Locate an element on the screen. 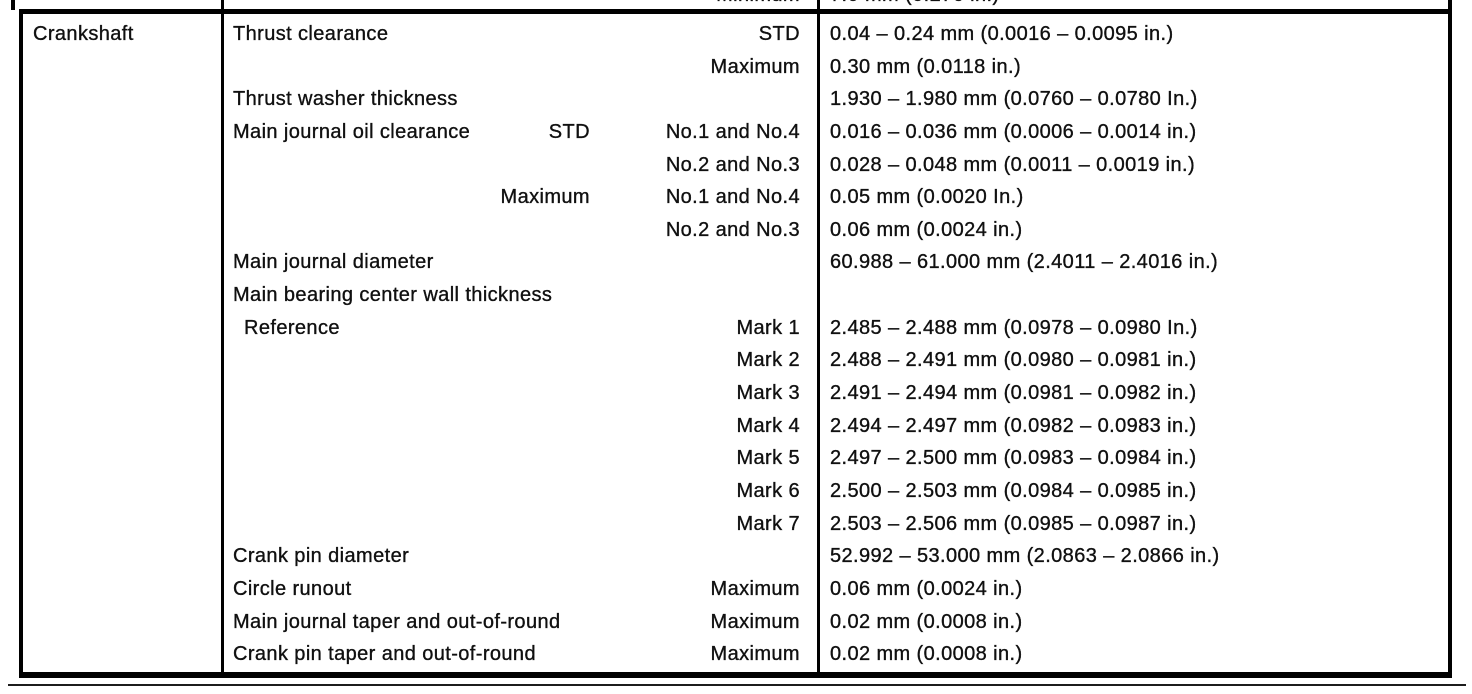 This screenshot has width=1472, height=694. spec-cell: Main bearing center wall thickness is located at coordinates (520, 295).